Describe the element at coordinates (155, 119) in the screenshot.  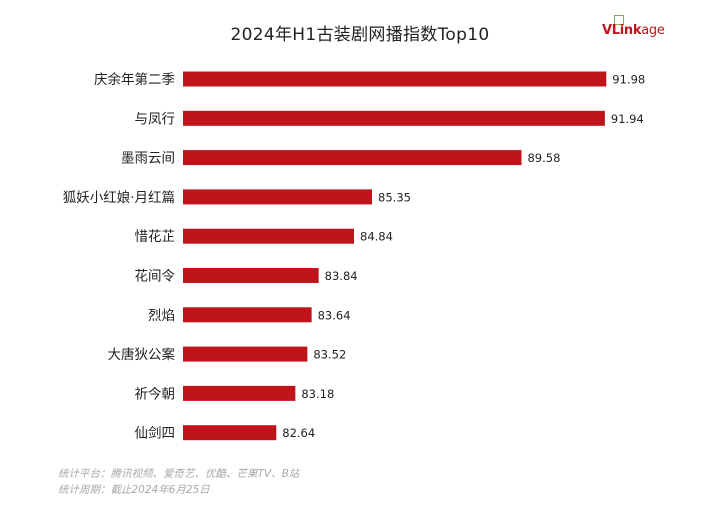
I see `category-label: 与凤行` at that location.